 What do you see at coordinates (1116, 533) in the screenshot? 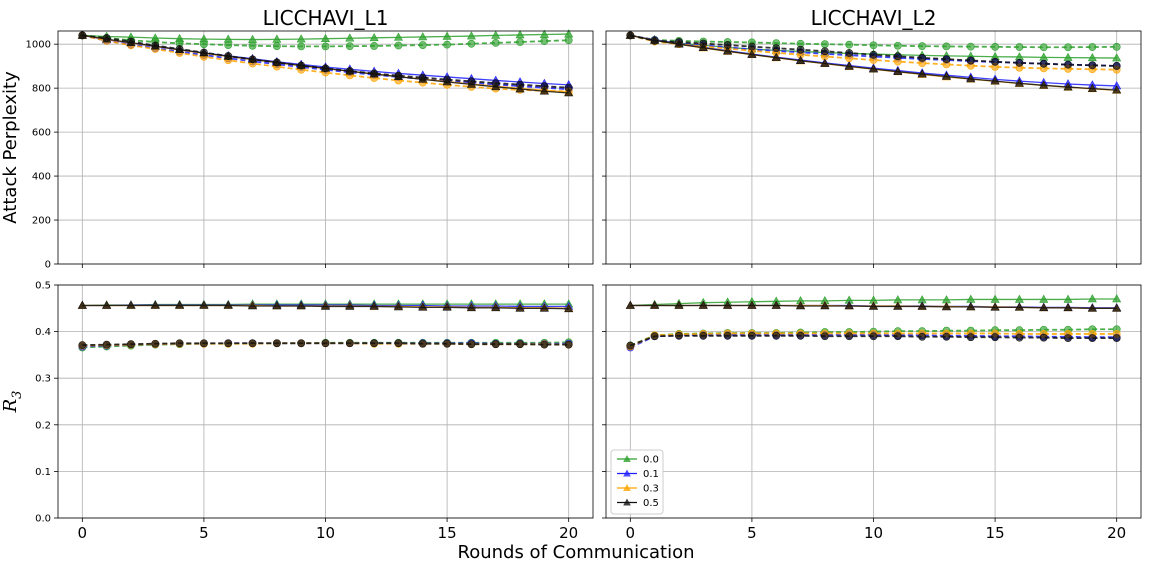
I see `x-tick-label: 20` at bounding box center [1116, 533].